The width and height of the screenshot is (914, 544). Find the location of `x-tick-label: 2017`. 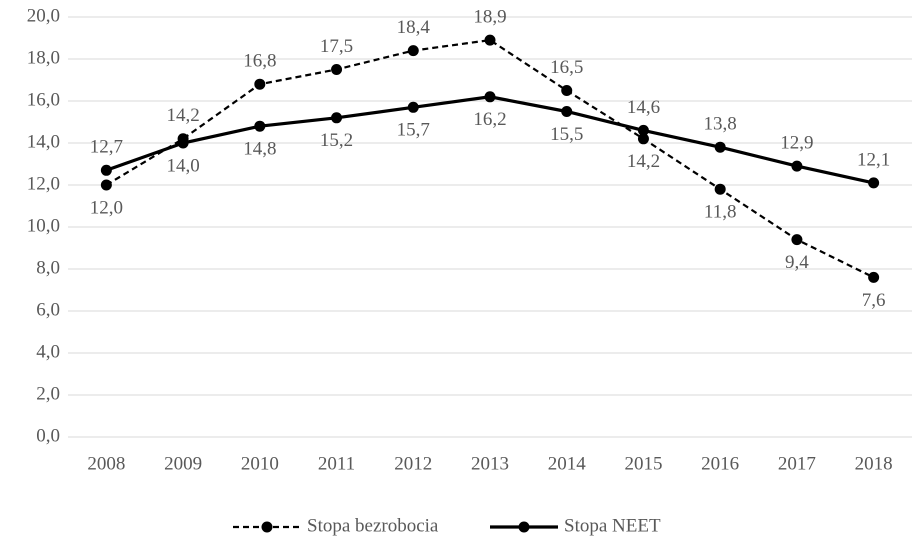

x-tick-label: 2017 is located at coordinates (797, 463).